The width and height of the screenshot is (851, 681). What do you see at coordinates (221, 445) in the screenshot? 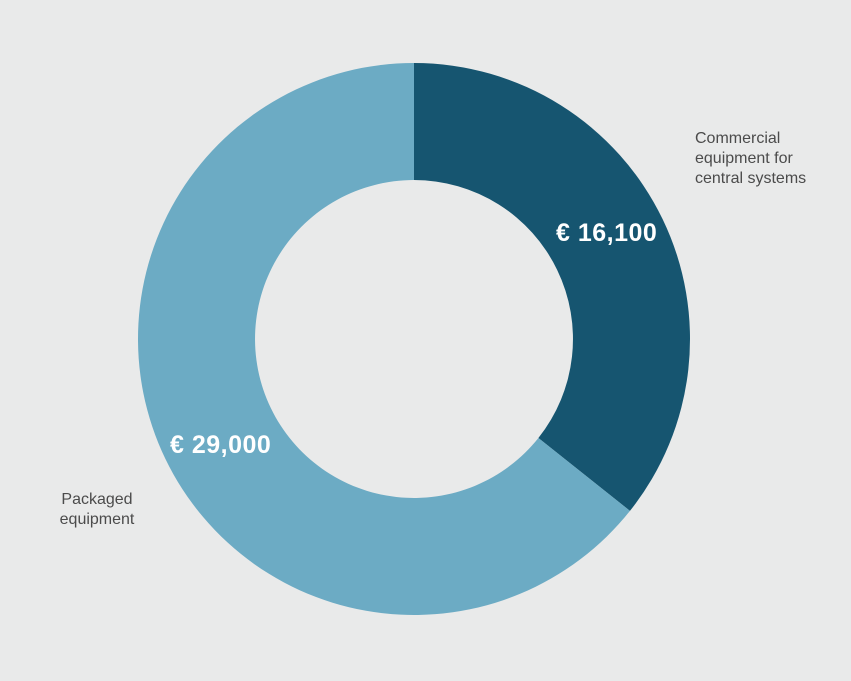
I see `value-label-packaged-equipment: € 29,000` at bounding box center [221, 445].